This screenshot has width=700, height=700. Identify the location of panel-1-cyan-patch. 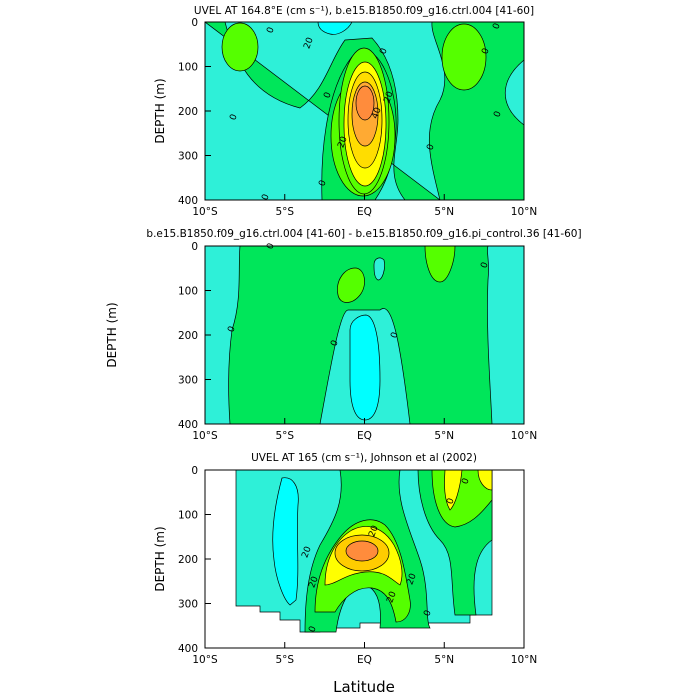
(335, 28).